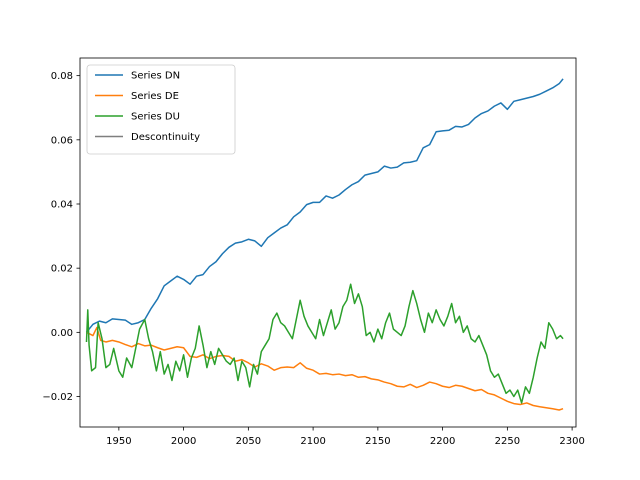 The height and width of the screenshot is (480, 640). Describe the element at coordinates (61, 237) in the screenshot. I see `y-axis: −0.02 0.00 0.02 0.04 0.06 0.08` at that location.